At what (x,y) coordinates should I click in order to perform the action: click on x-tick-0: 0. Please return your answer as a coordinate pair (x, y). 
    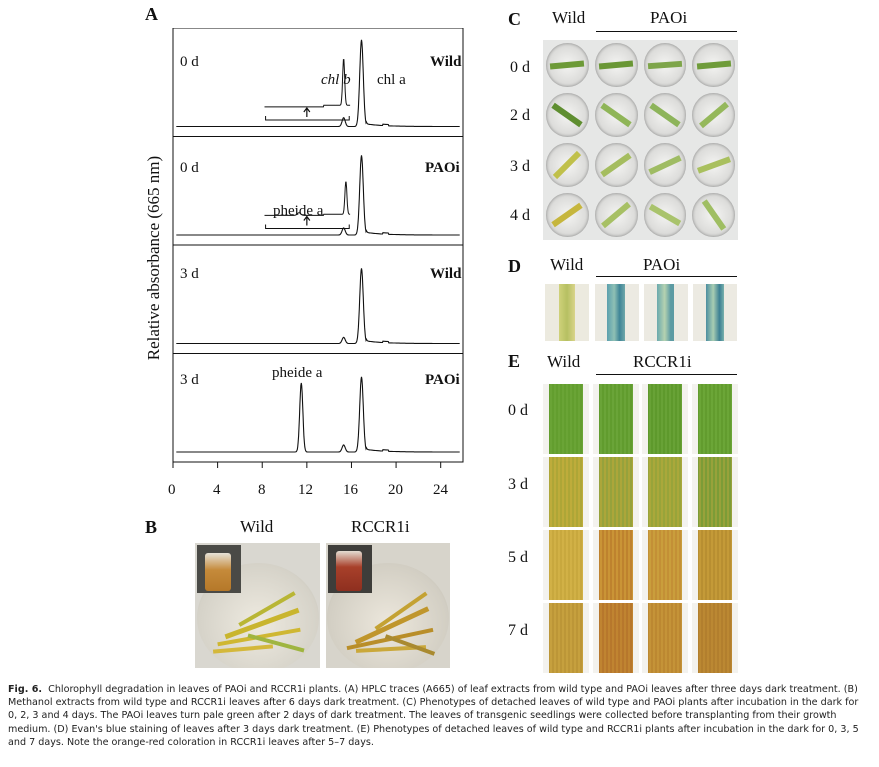
    Looking at the image, I should click on (172, 490).